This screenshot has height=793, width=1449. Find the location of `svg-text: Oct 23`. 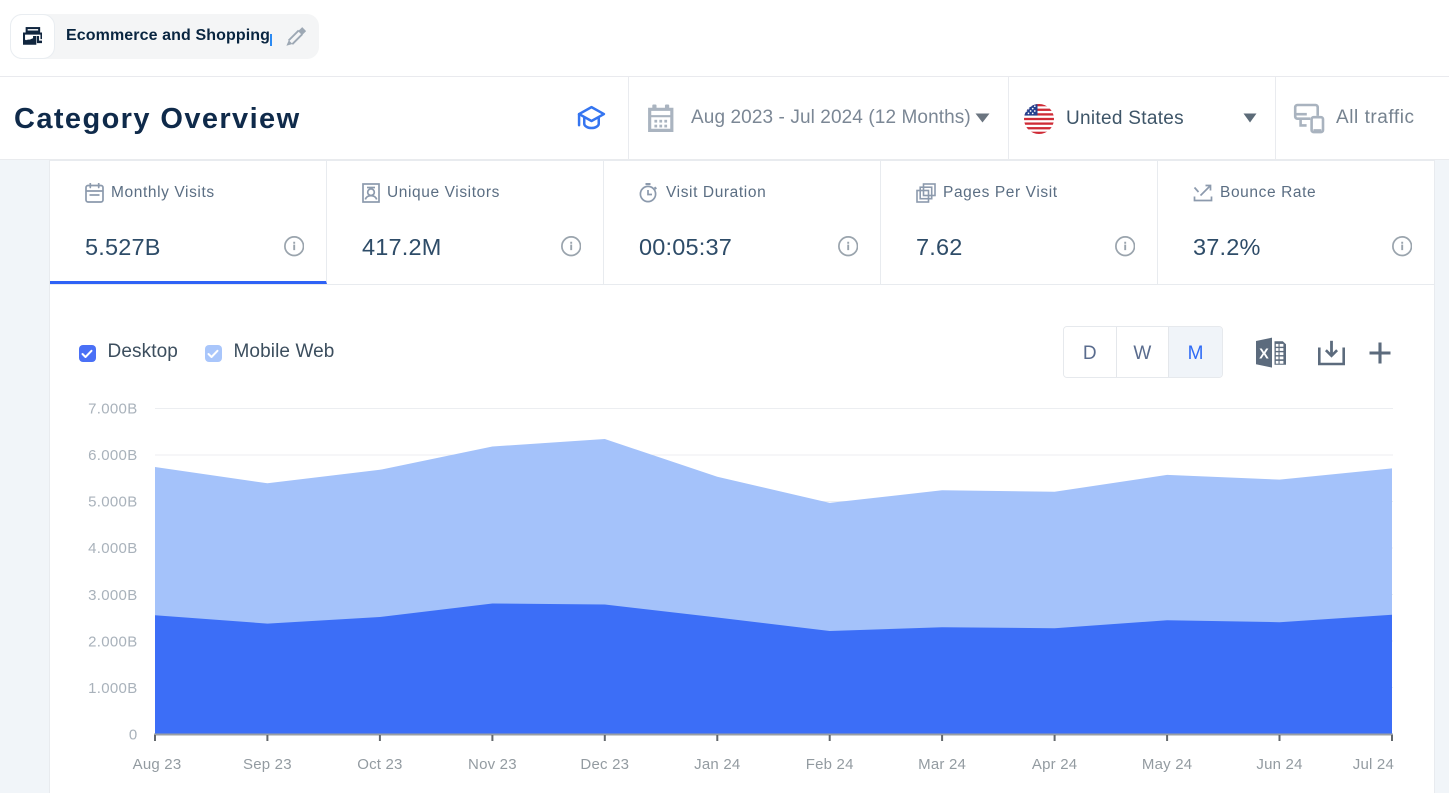

svg-text: Oct 23 is located at coordinates (379, 764).